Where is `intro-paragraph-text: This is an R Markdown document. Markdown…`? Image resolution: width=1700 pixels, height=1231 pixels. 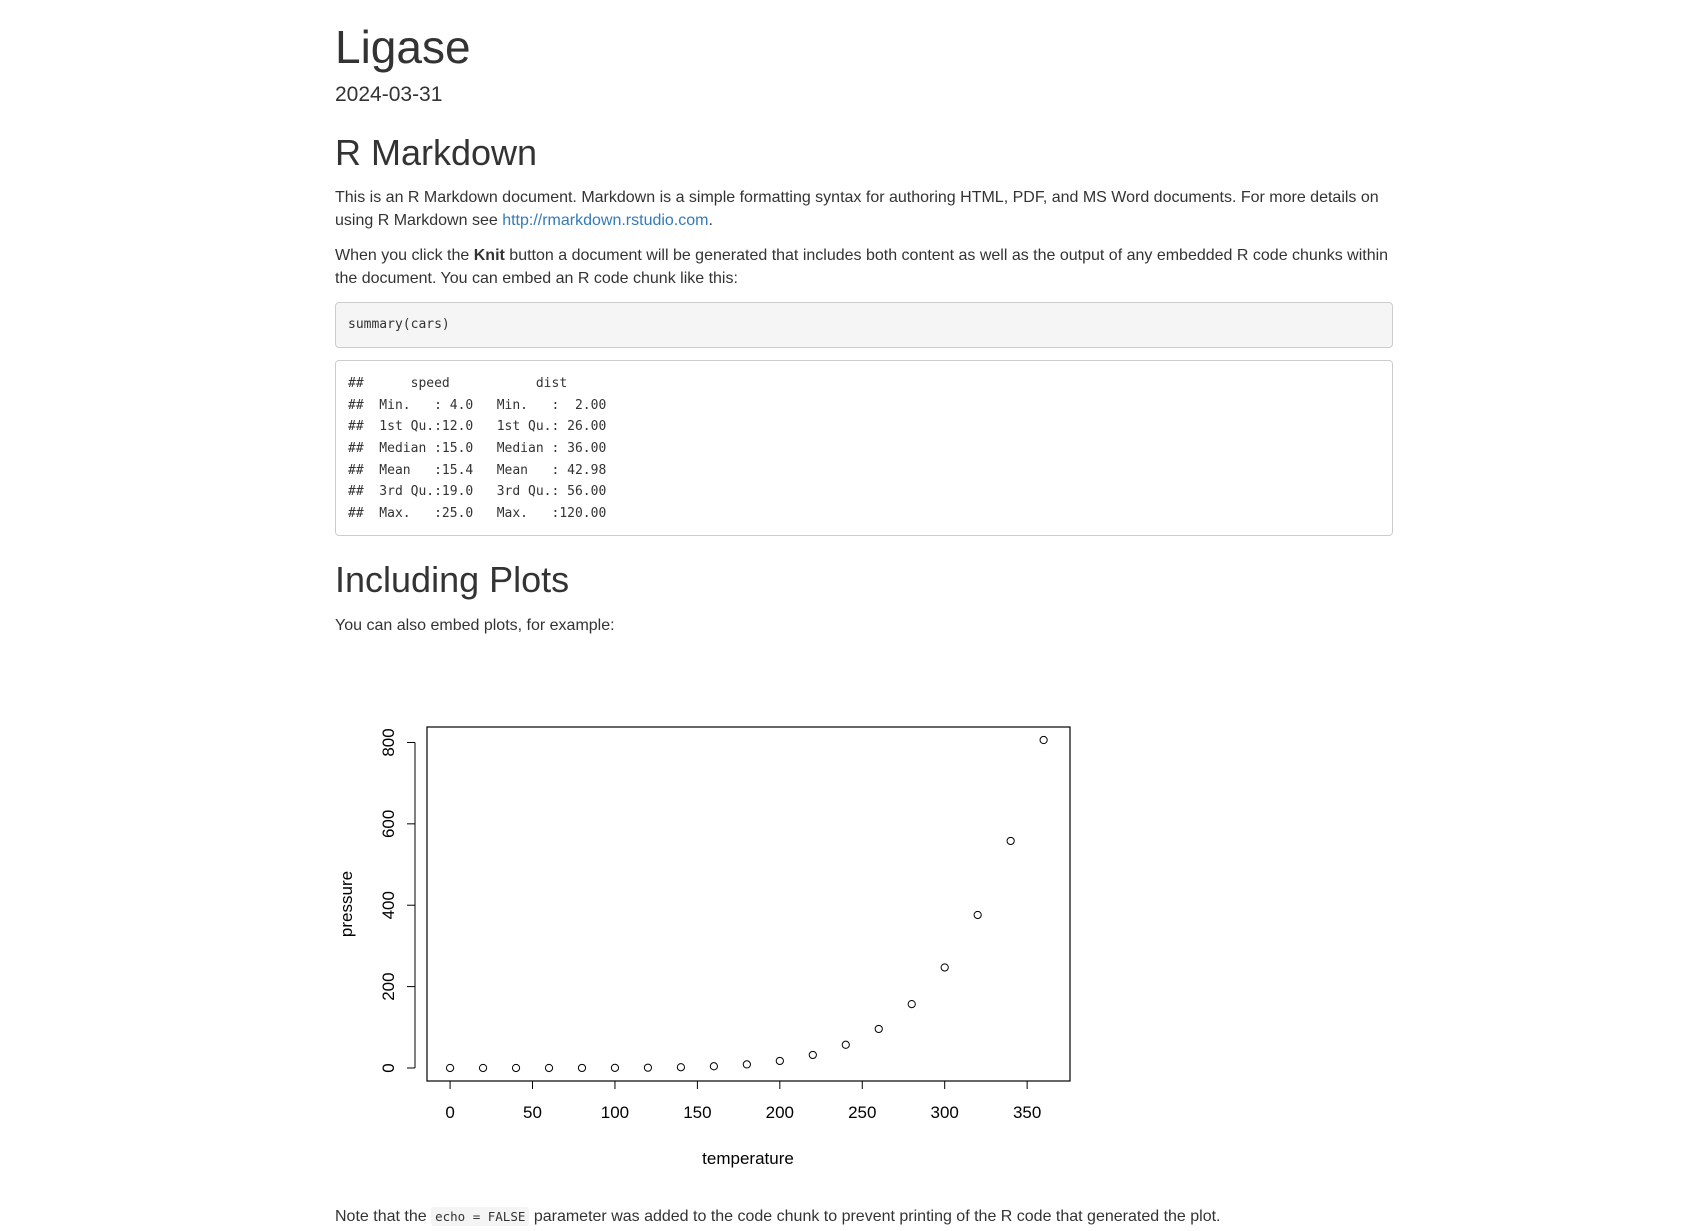
intro-paragraph-text: This is an R Markdown document. Markdown… is located at coordinates (857, 209).